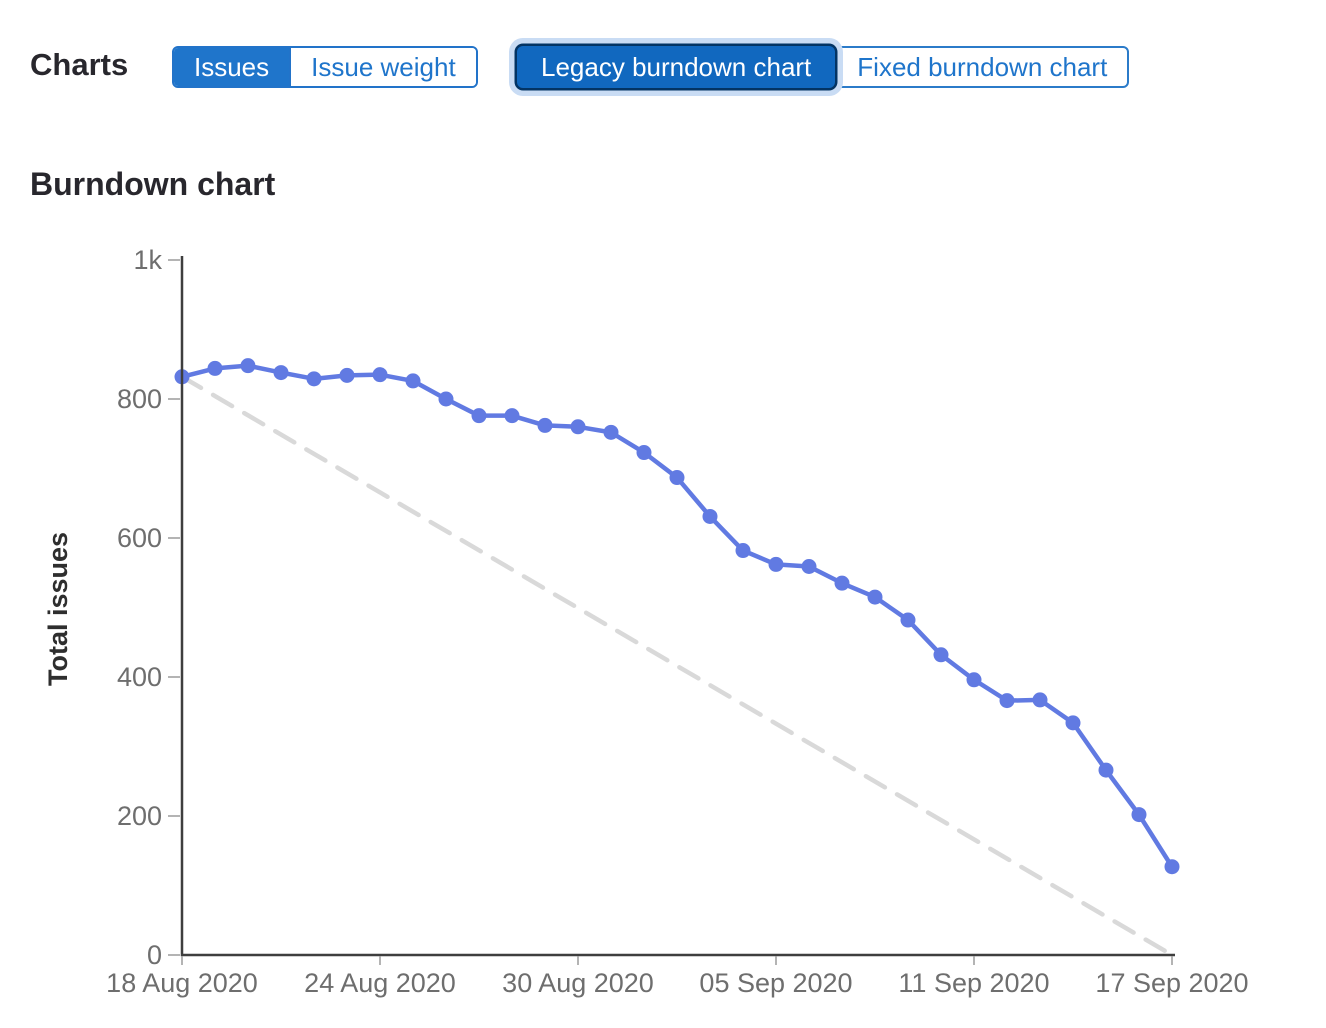 Image resolution: width=1326 pixels, height=1028 pixels. Describe the element at coordinates (380, 983) in the screenshot. I see `x-tick-label: 24 Aug 2020` at that location.